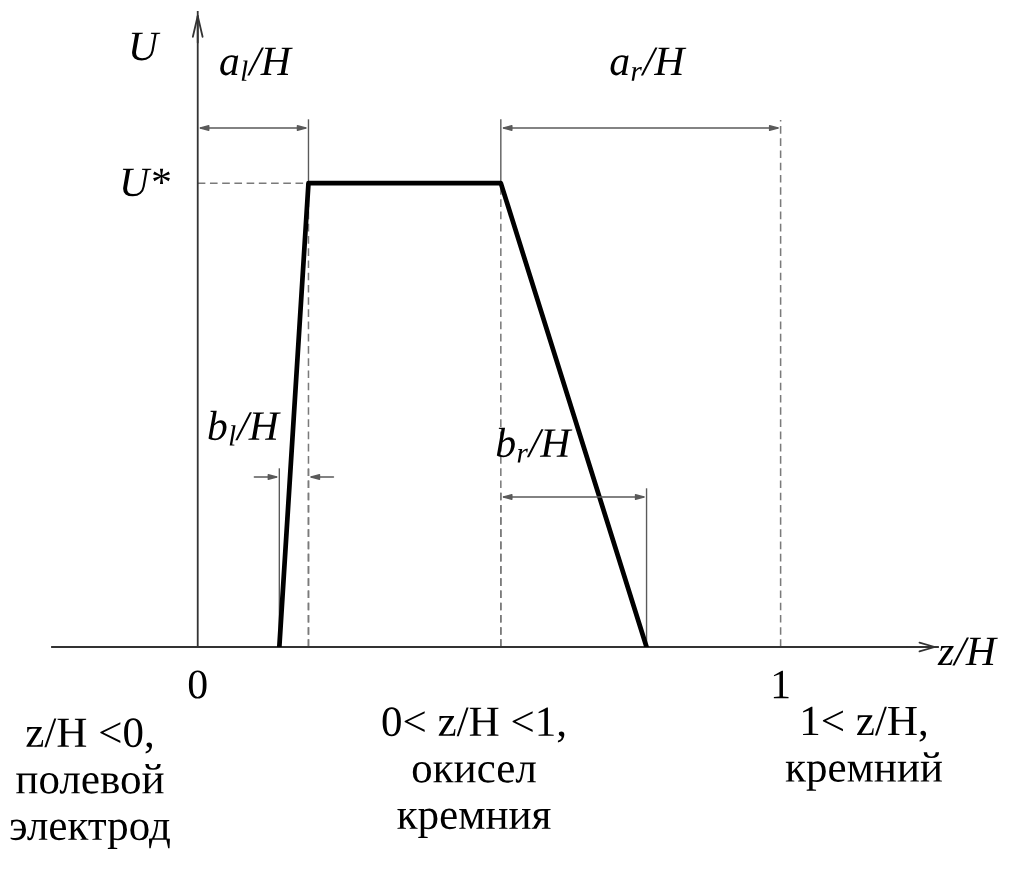 This screenshot has height=869, width=1010. Describe the element at coordinates (781, 684) in the screenshot. I see `x-tick-label: 1` at that location.